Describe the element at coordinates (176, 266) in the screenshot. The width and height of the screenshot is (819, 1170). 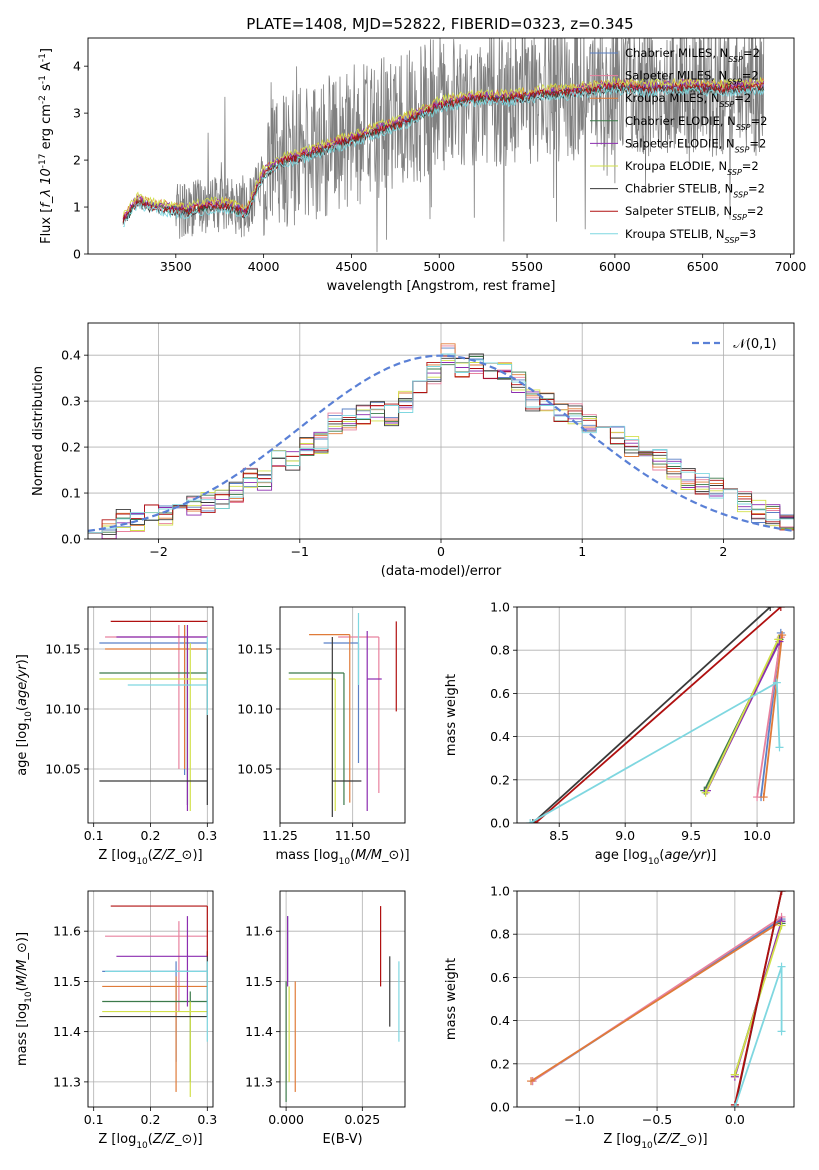
I see `x-tick-label: 3500` at that location.